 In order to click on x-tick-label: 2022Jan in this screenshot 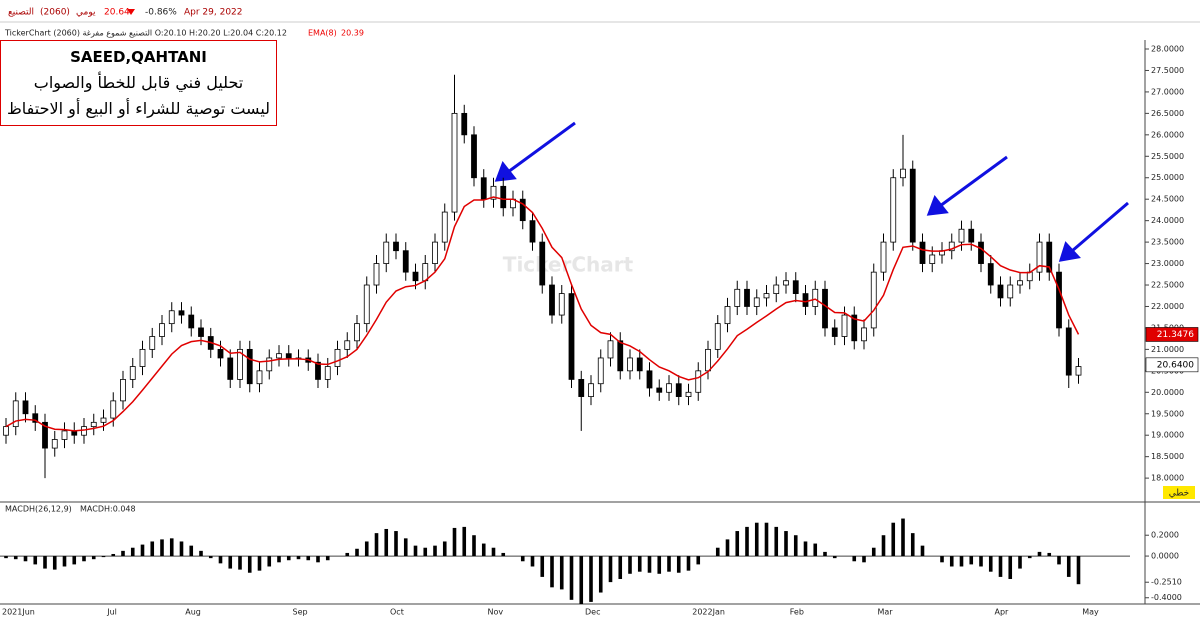, I will do `click(708, 612)`.